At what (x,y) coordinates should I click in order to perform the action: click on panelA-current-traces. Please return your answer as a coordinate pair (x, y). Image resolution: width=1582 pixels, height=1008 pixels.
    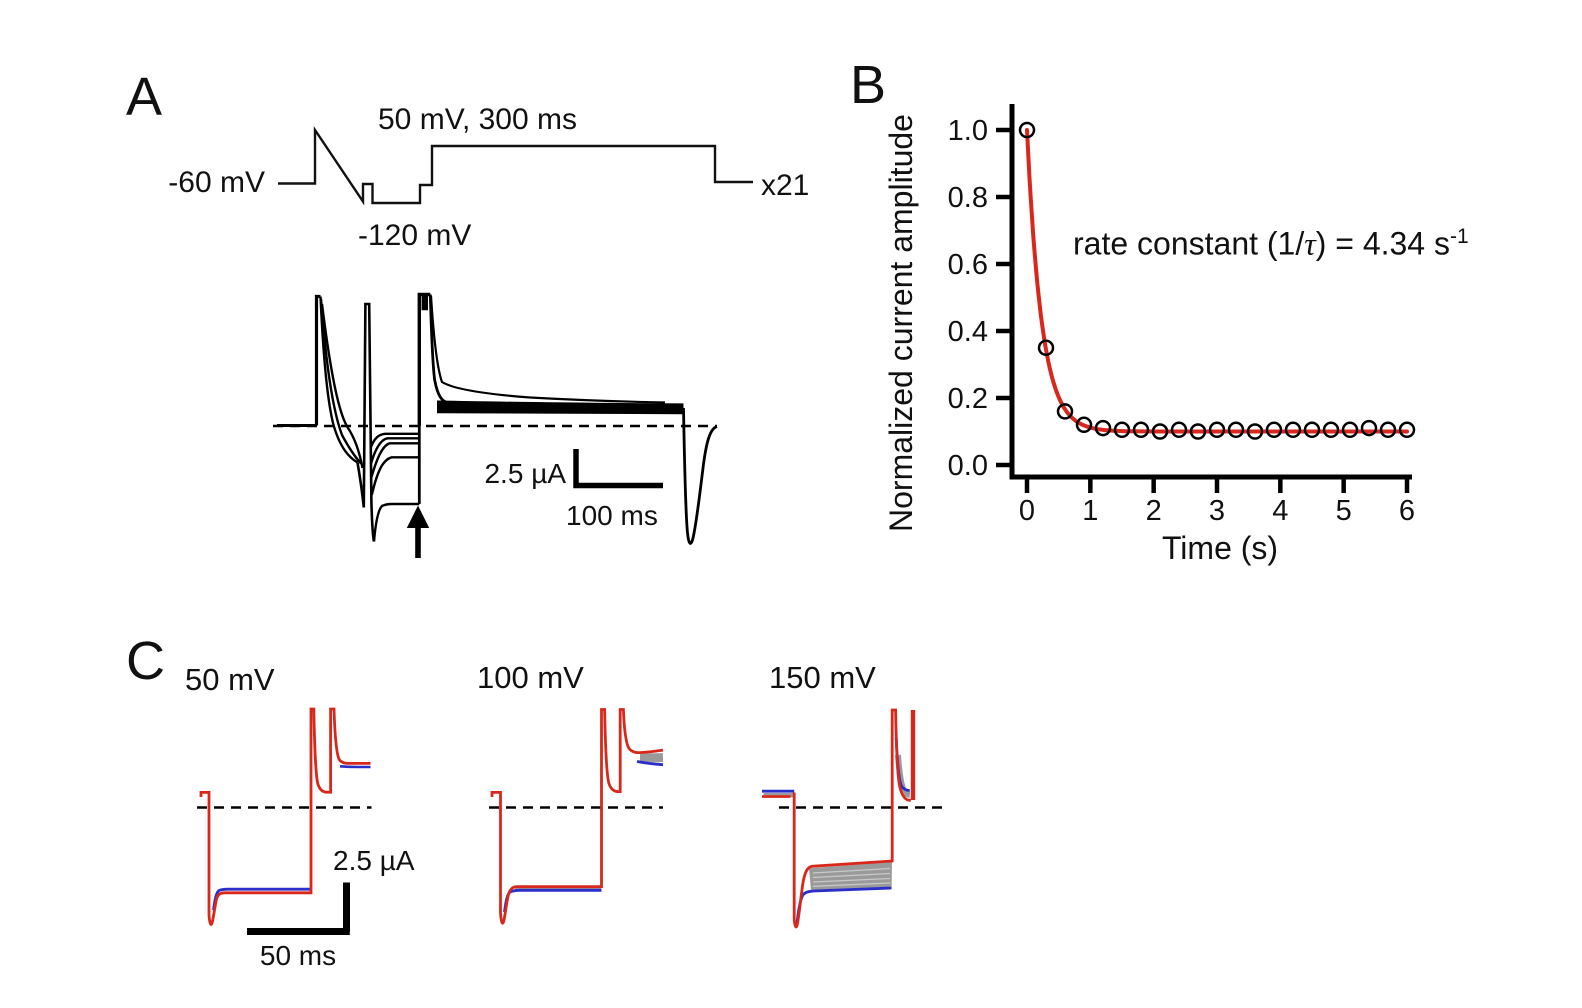
    Looking at the image, I should click on (495, 418).